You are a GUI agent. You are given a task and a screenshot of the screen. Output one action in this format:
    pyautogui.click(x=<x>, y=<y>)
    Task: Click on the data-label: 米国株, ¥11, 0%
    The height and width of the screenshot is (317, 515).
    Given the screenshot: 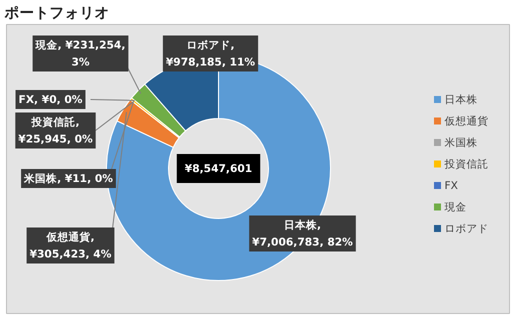 What is the action you would take?
    pyautogui.click(x=68, y=178)
    